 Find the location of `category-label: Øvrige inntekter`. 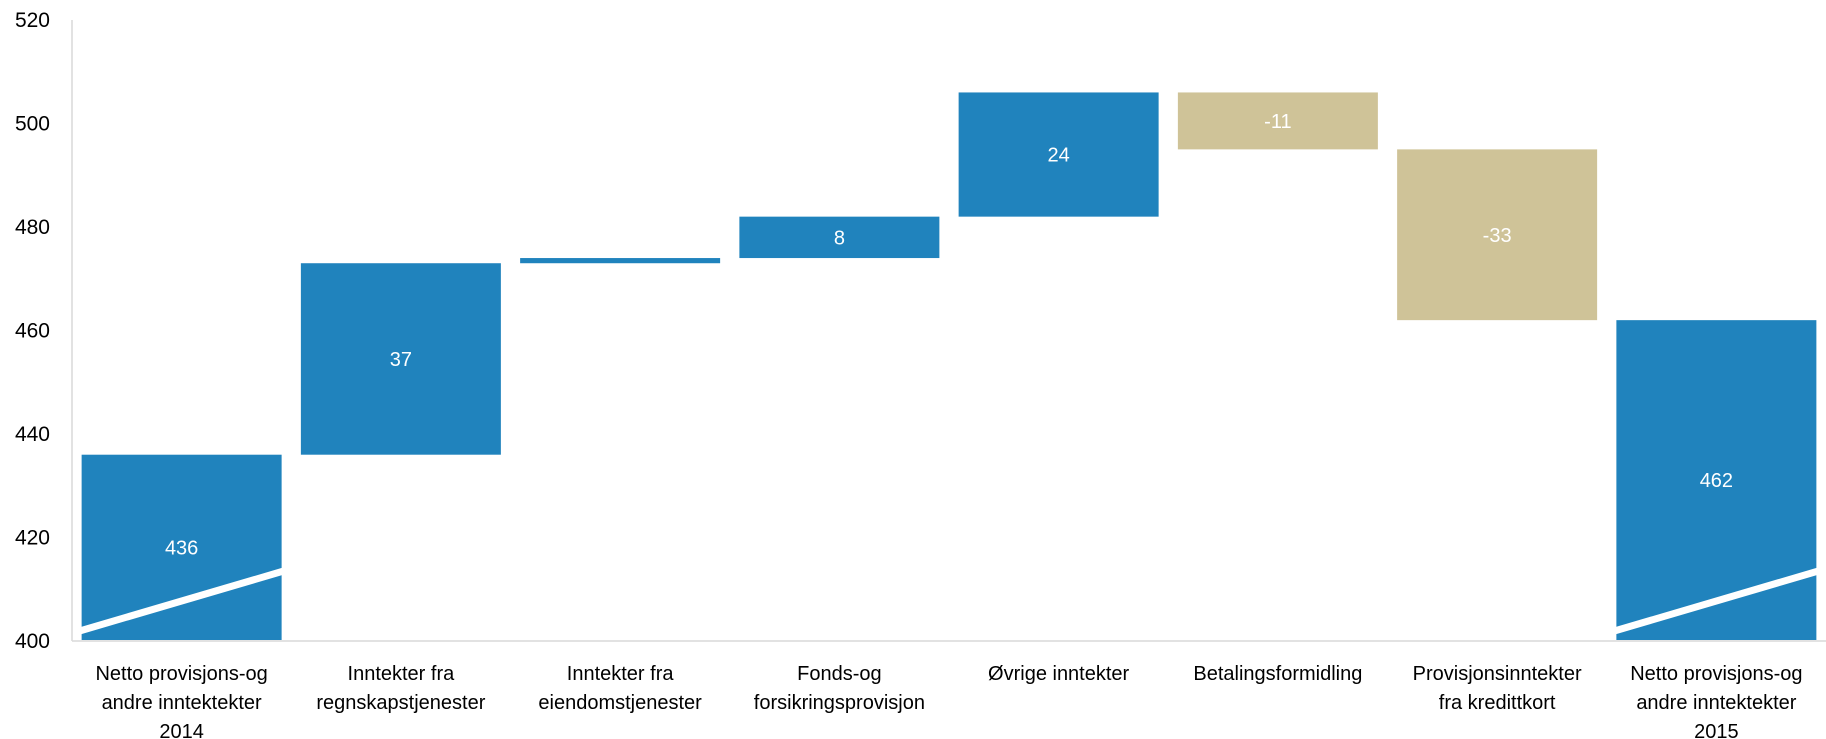

category-label: Øvrige inntekter is located at coordinates (1059, 674).